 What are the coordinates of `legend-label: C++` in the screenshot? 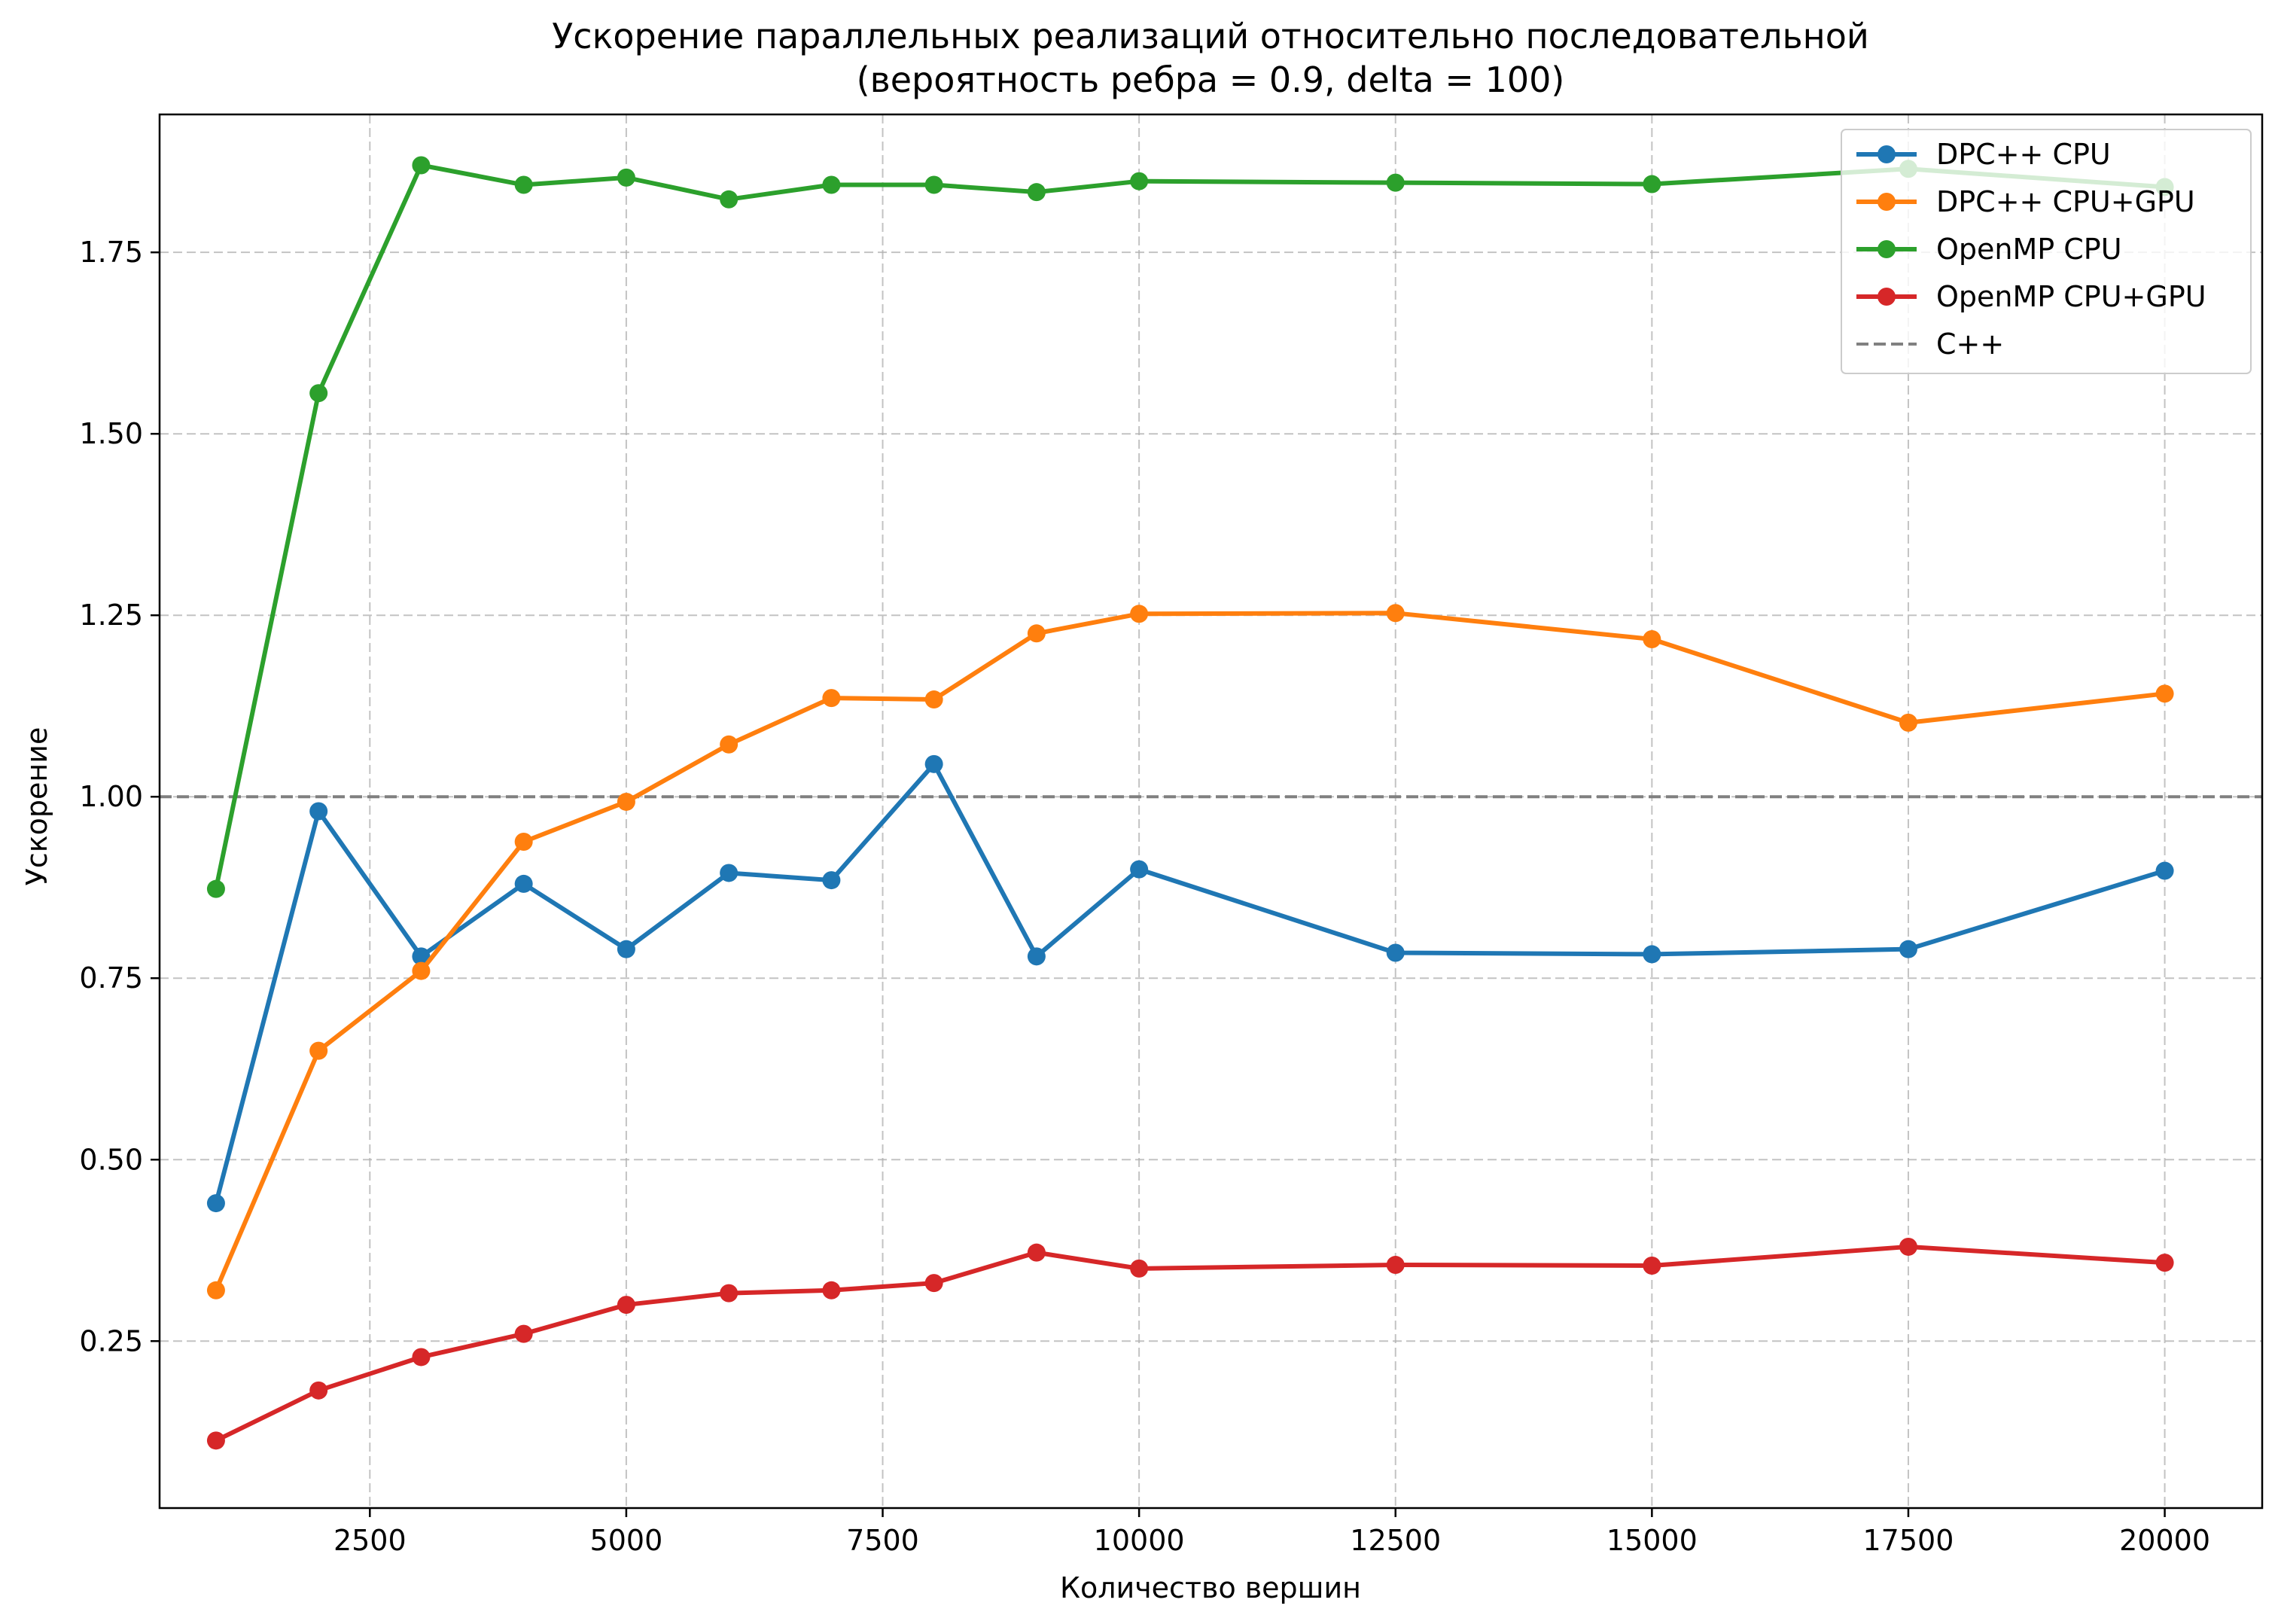 It's located at (1970, 344).